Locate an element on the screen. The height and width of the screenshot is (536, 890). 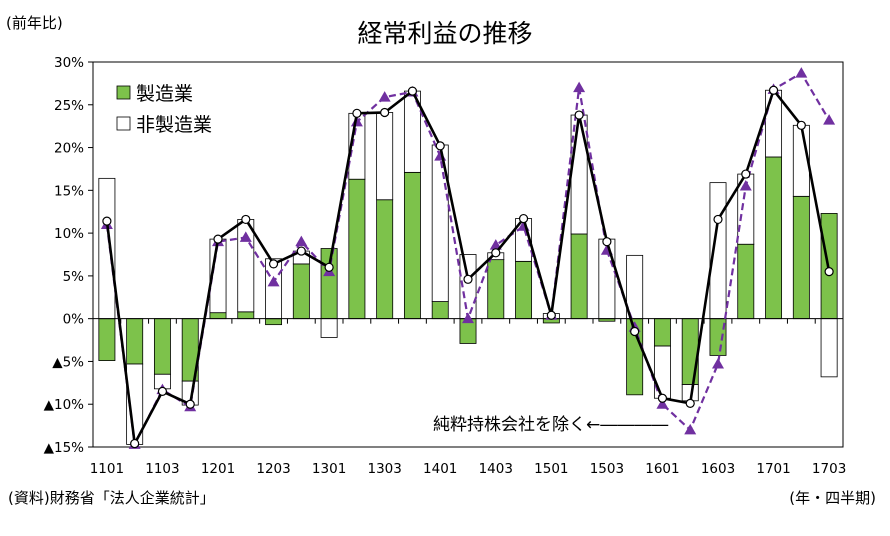
y-tick-label: 20% is located at coordinates (69, 149).